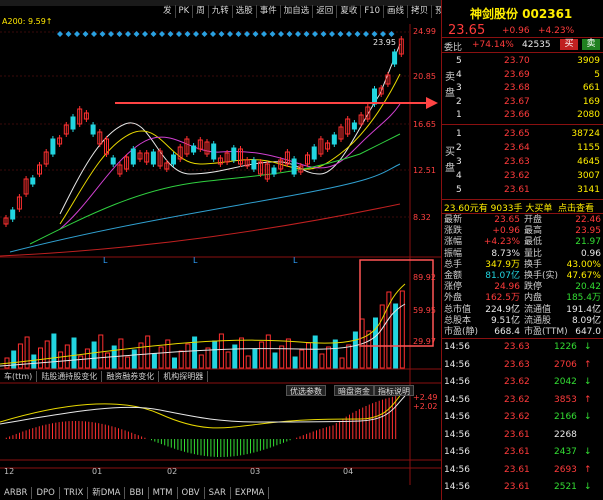 Image resolution: width=603 pixels, height=500 pixels. Describe the element at coordinates (565, 417) in the screenshot. I see `tick-volume: 2166` at that location.